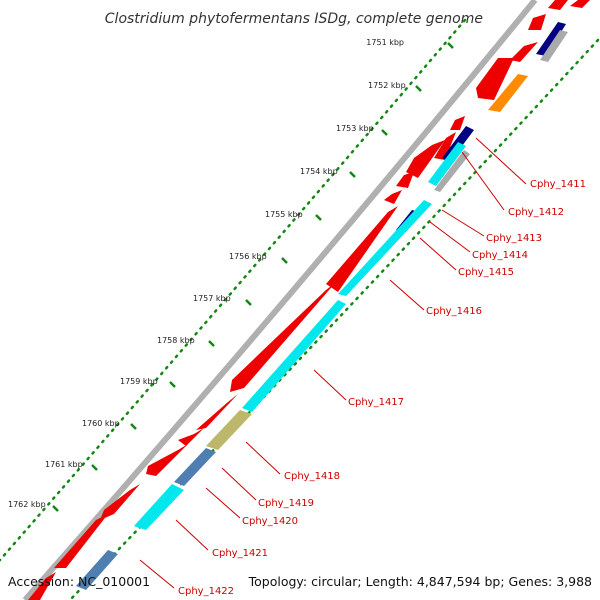 This screenshot has height=600, width=600. Describe the element at coordinates (454, 311) in the screenshot. I see `gene-label: Cphy_1416` at that location.